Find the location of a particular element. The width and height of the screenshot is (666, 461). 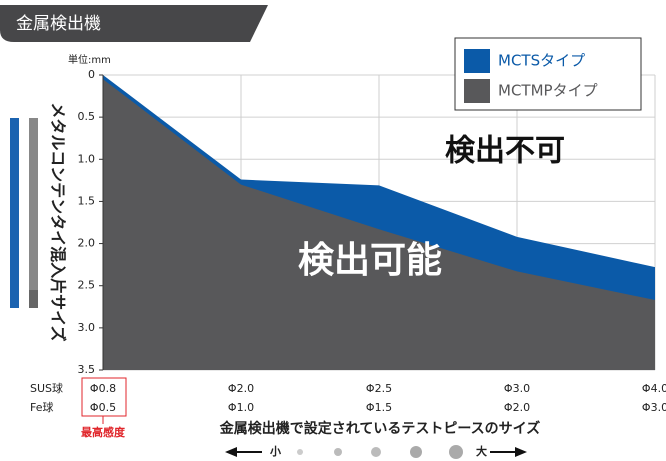

row-label: Fe球 is located at coordinates (42, 407).